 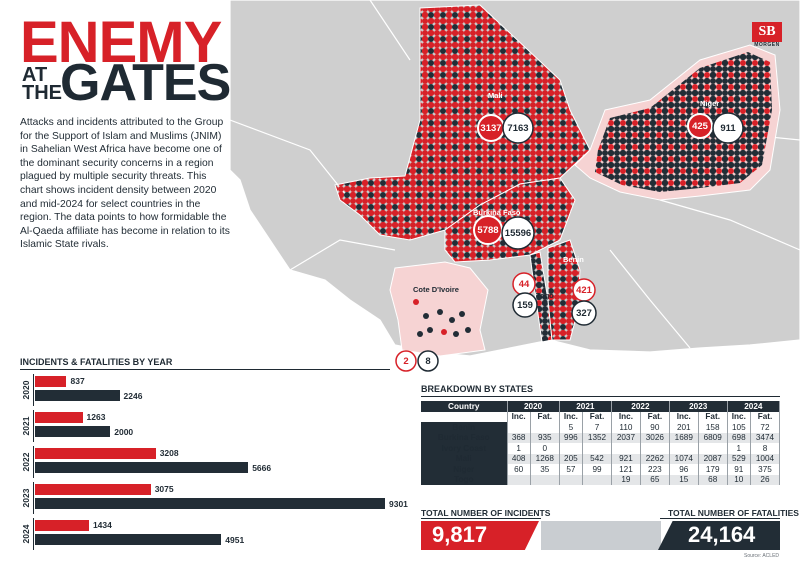 I want to click on burkina-faso-fatalities-bubble: 15596, so click(x=518, y=233).